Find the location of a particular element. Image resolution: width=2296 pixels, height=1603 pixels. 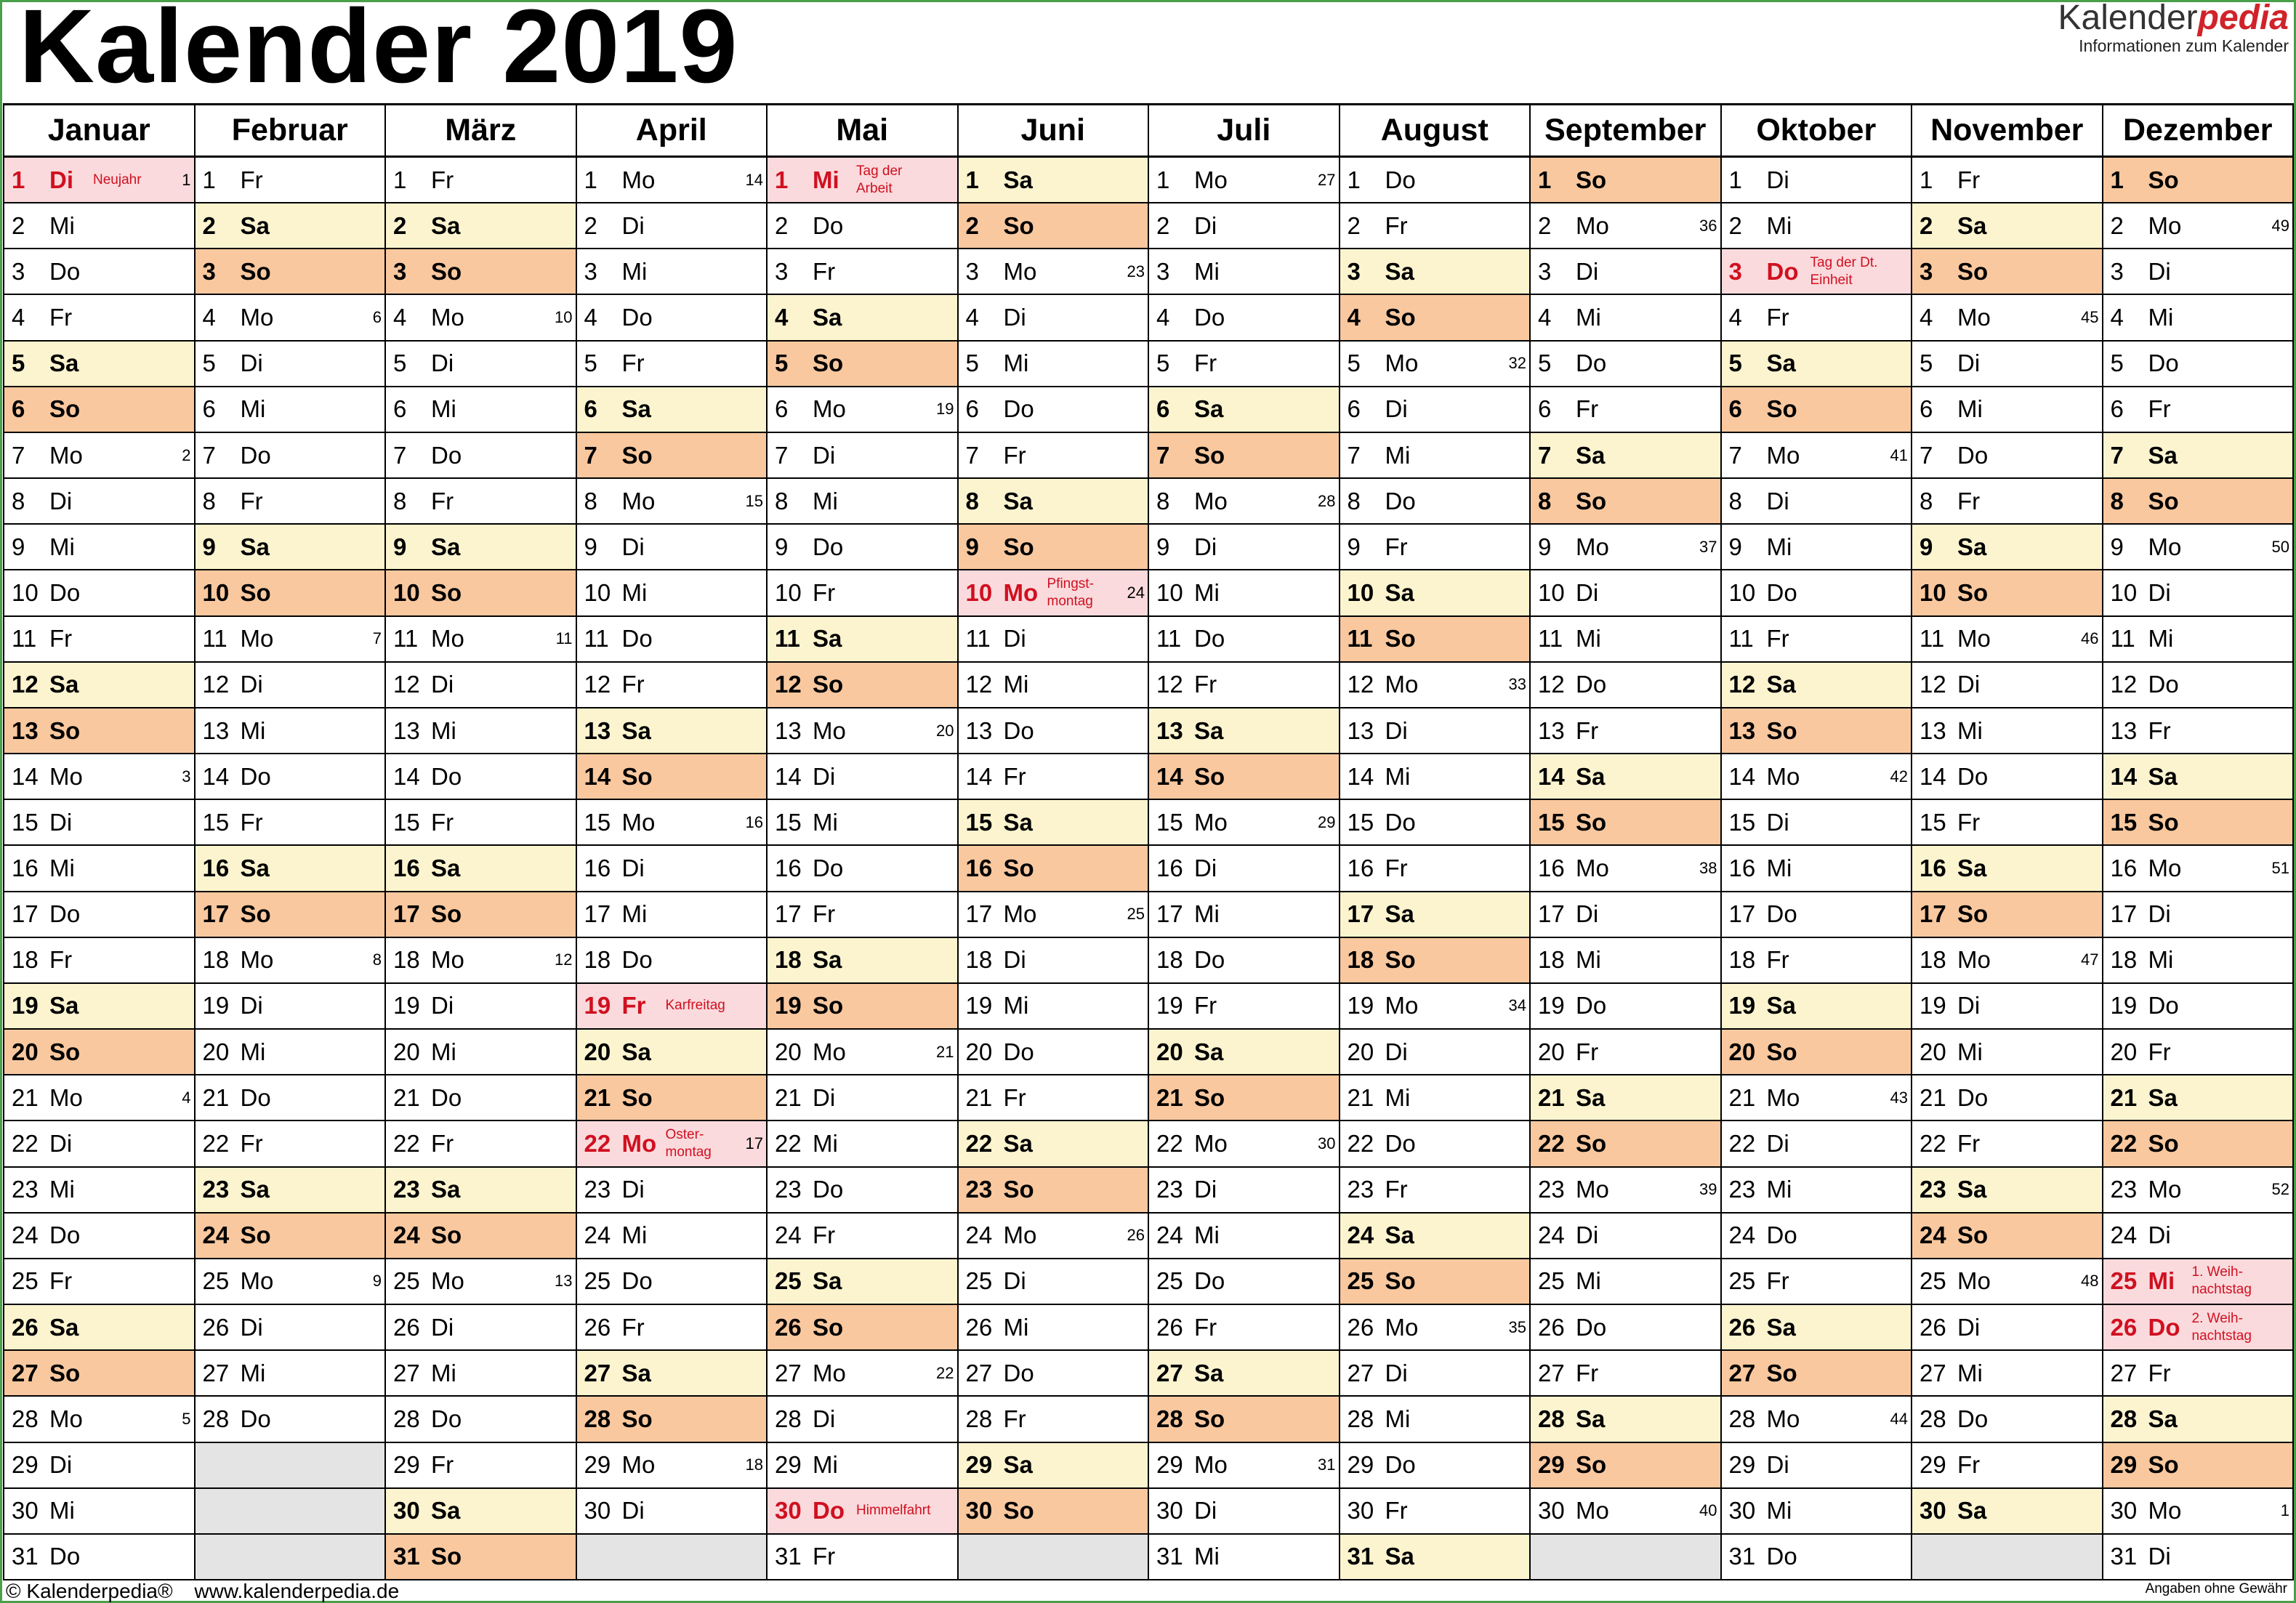

day-cell: 28 Sa is located at coordinates (2198, 1420).